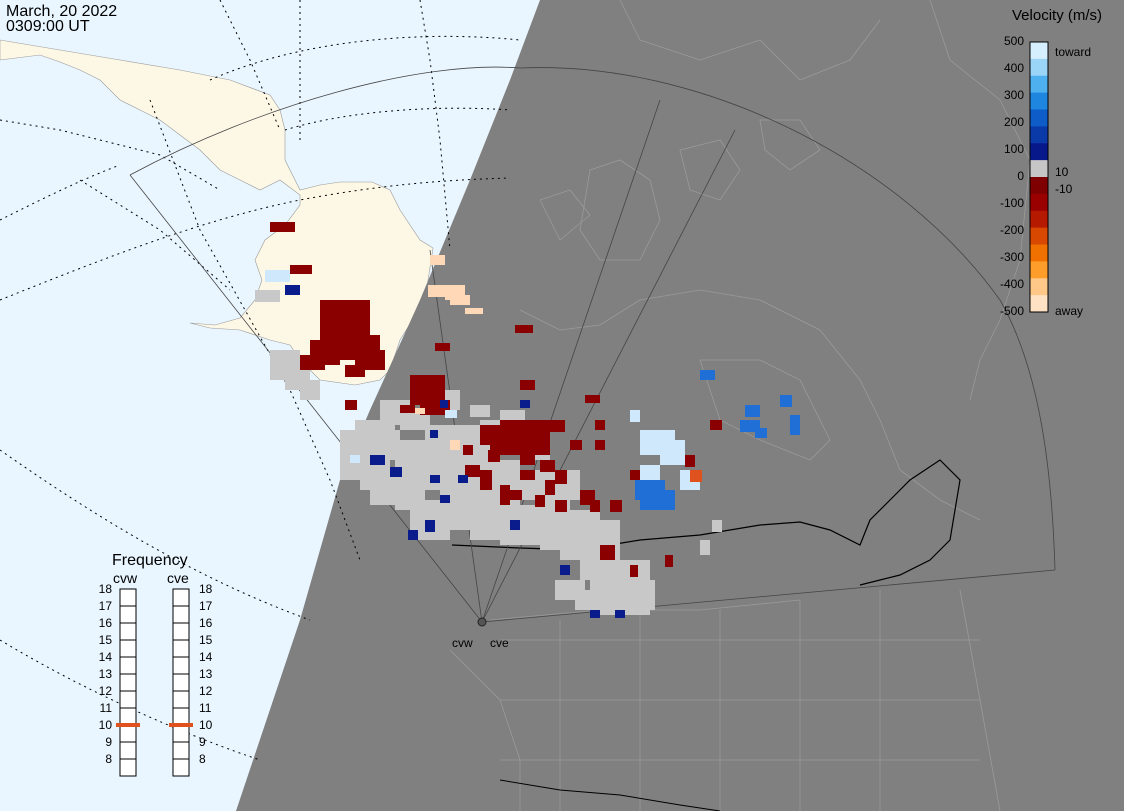  What do you see at coordinates (1039, 177) in the screenshot?
I see `colorbar-frame` at bounding box center [1039, 177].